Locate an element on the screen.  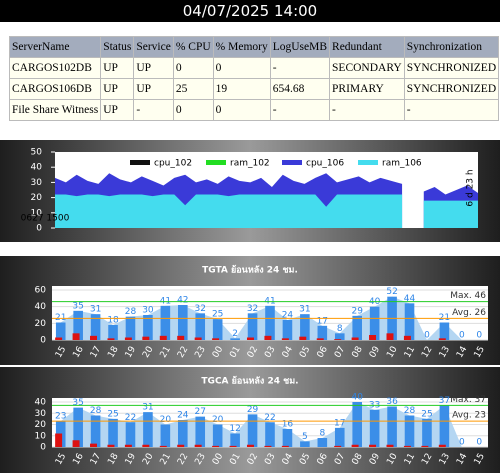
value-label: 8 is located at coordinates (322, 434).